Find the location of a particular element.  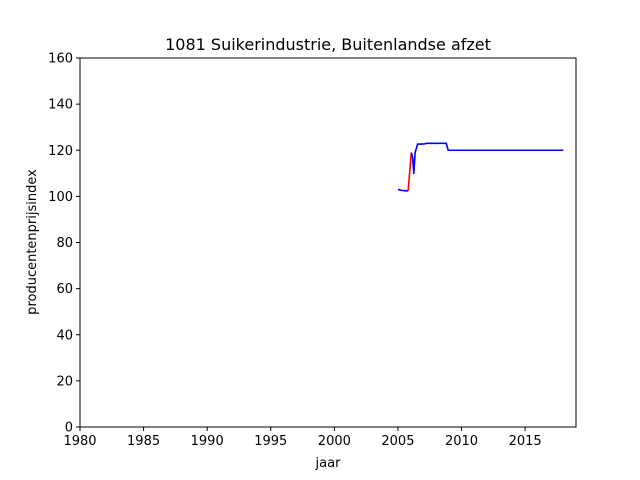

y-tick-label: 100 is located at coordinates (60, 197).